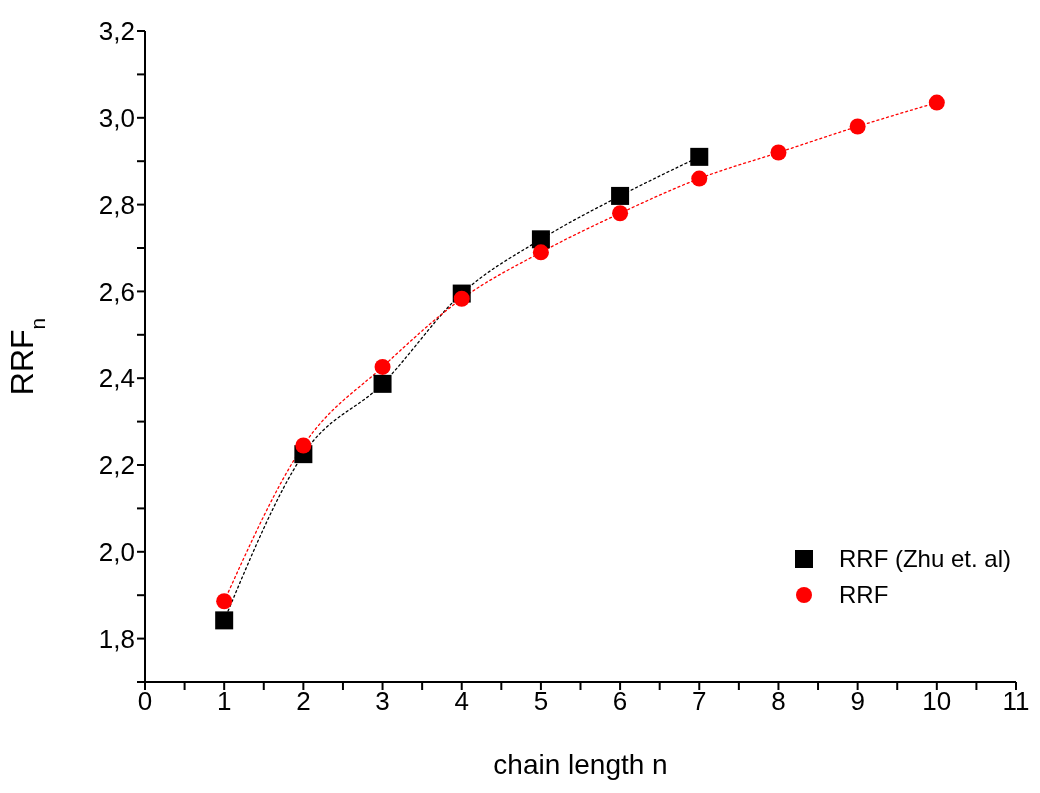  Describe the element at coordinates (116, 638) in the screenshot. I see `y-tick-label: 1,8` at that location.